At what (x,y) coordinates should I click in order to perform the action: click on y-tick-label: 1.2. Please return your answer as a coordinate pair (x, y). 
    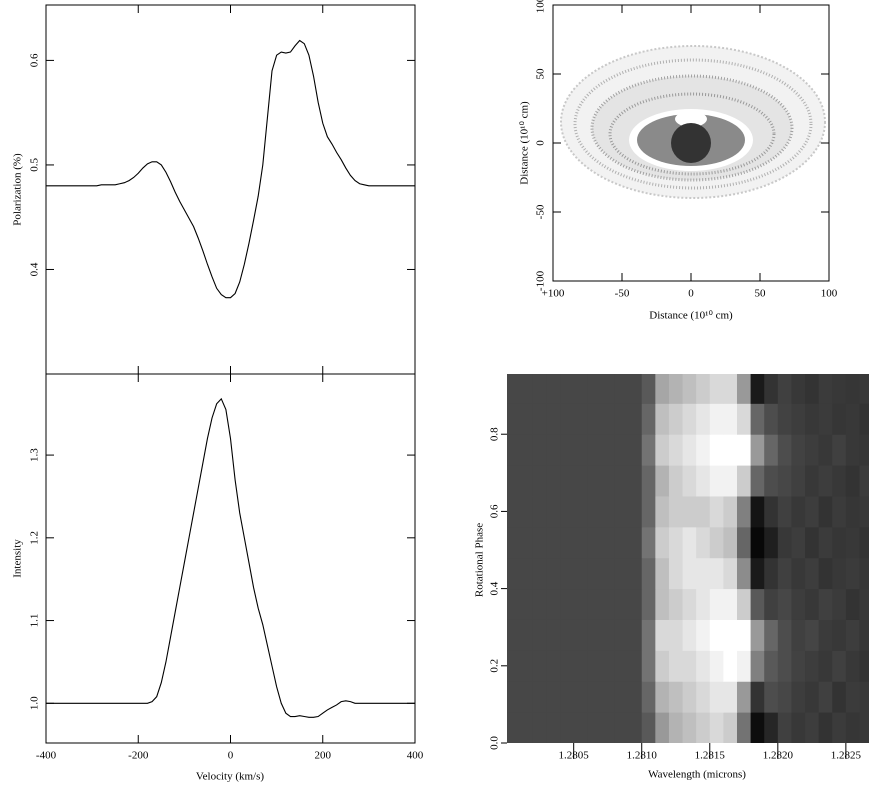
    Looking at the image, I should click on (35, 538).